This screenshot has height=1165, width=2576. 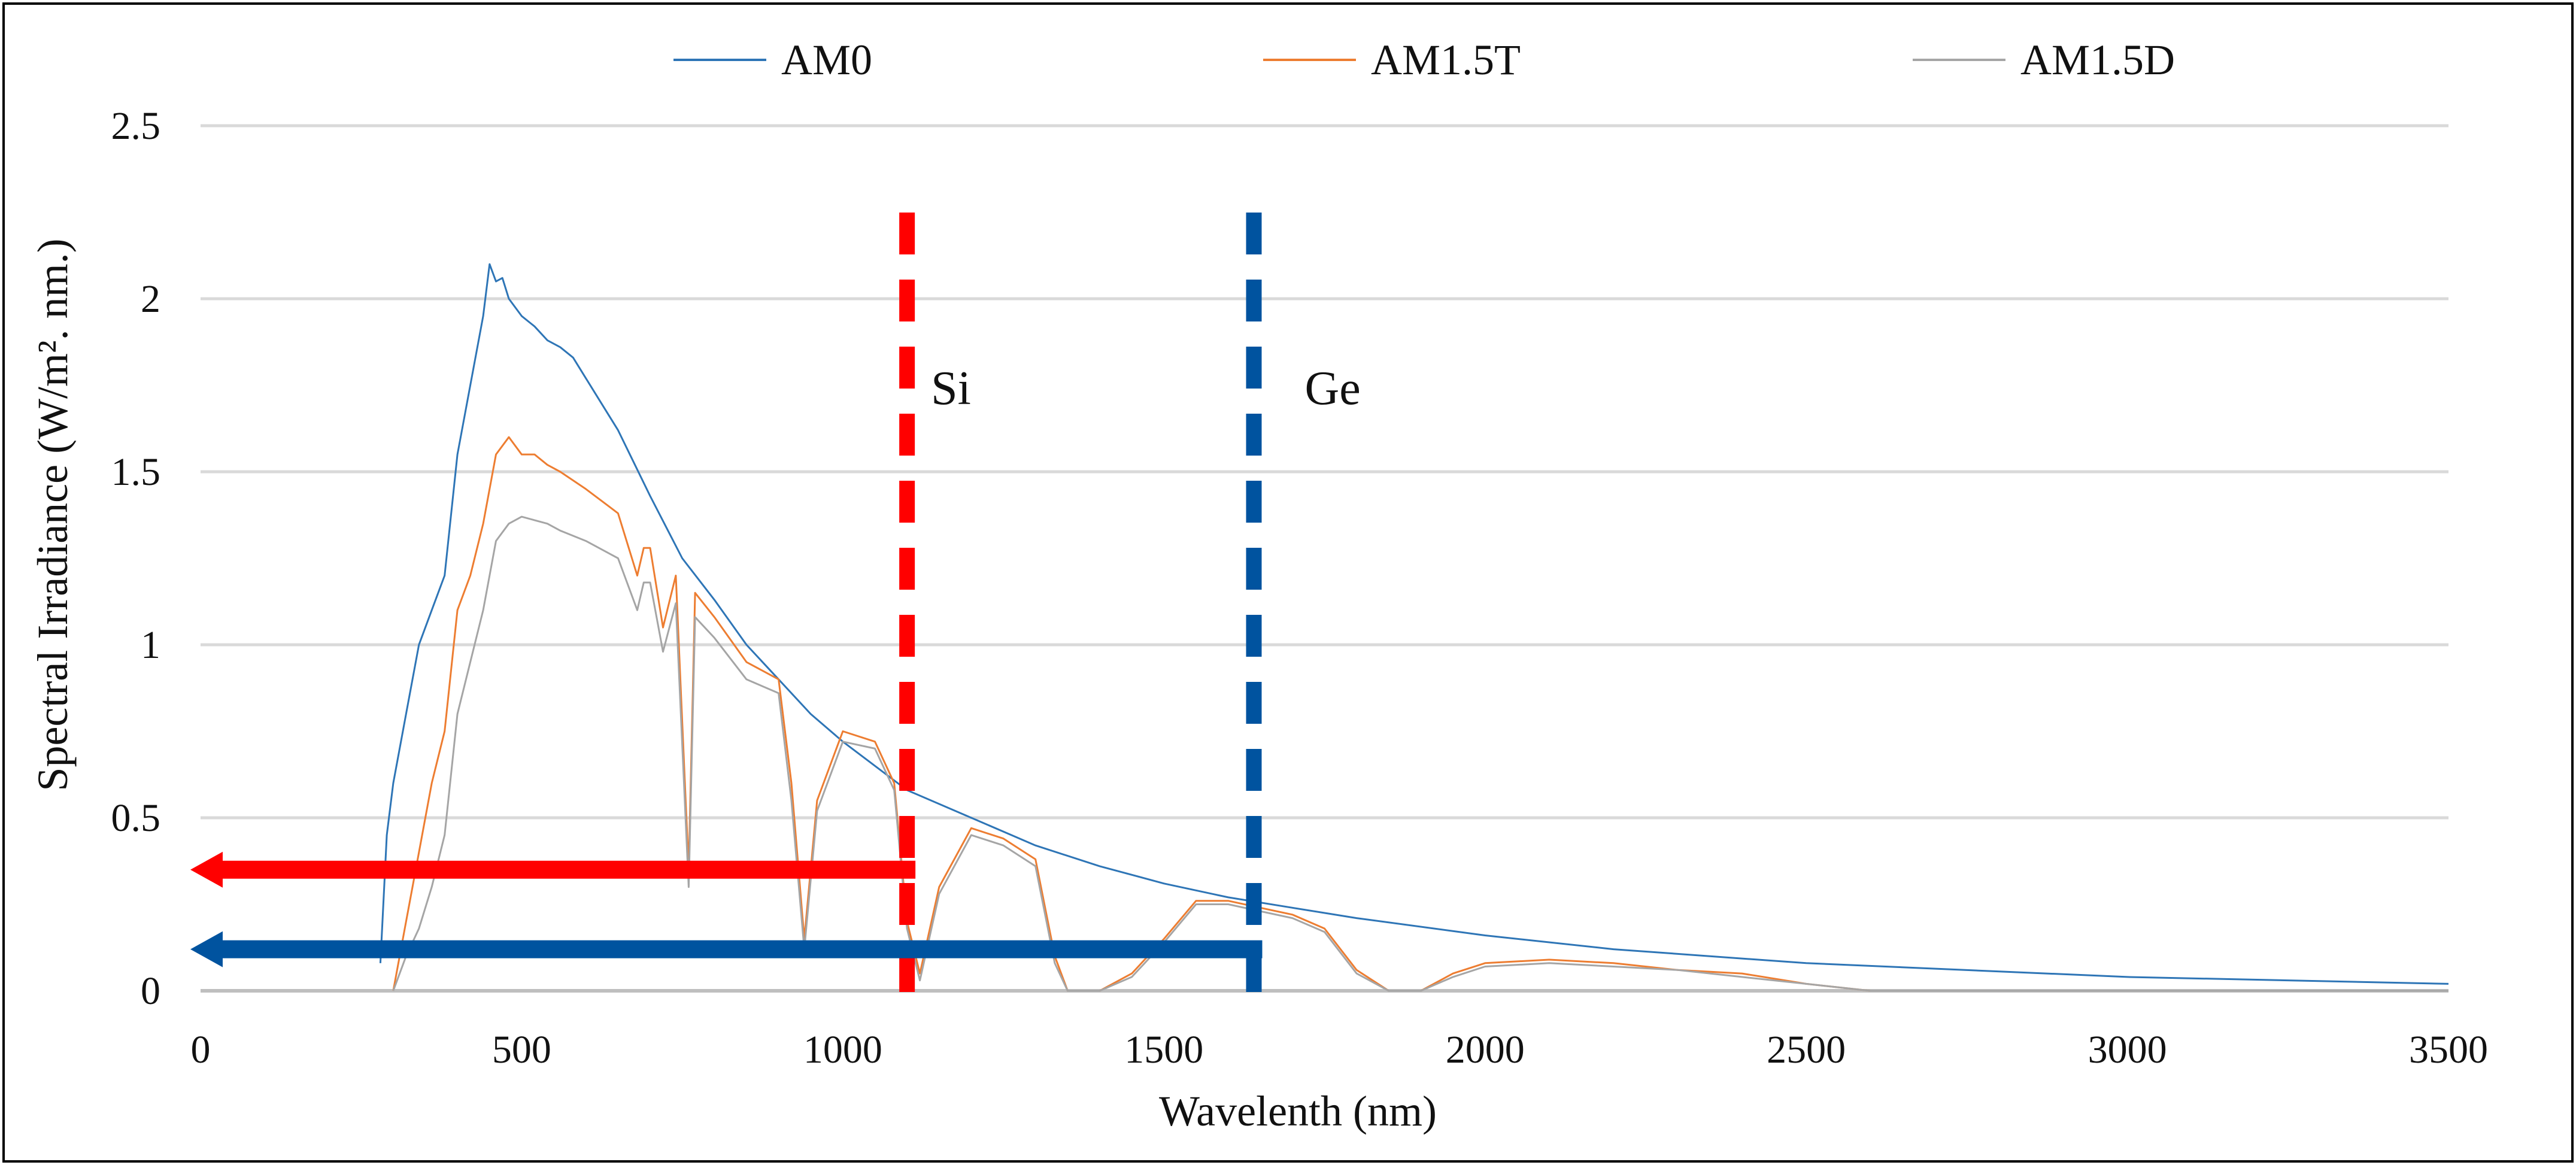 What do you see at coordinates (826, 60) in the screenshot?
I see `legend-label-am0: AM0` at bounding box center [826, 60].